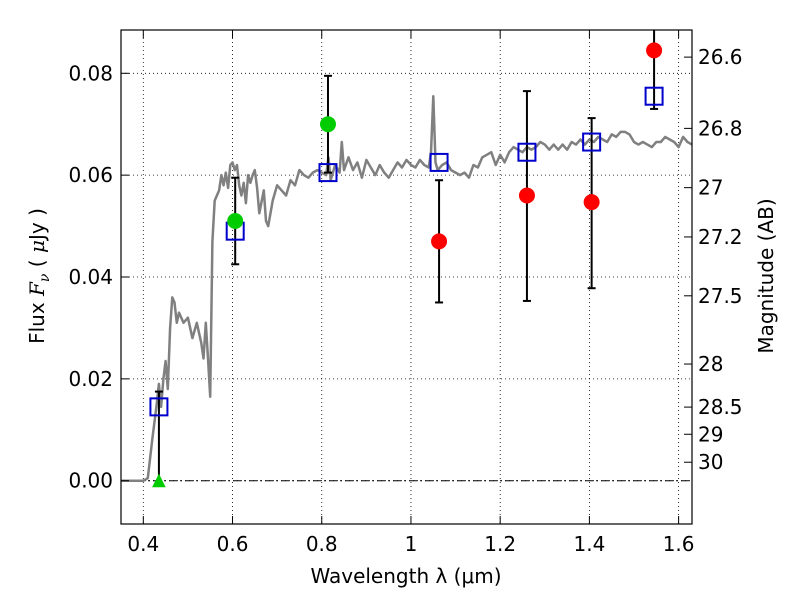  Describe the element at coordinates (710, 462) in the screenshot. I see `y2-tick-label: 30` at that location.